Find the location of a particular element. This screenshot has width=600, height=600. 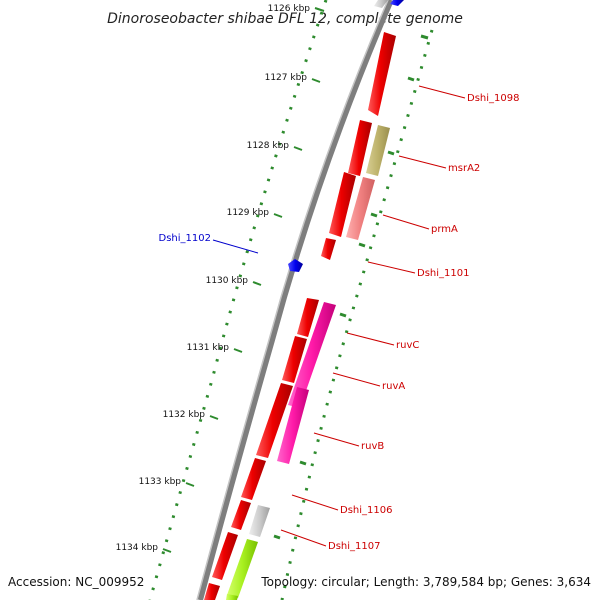

accession-text: Accession: NC_009952 is located at coordinates (76, 582).